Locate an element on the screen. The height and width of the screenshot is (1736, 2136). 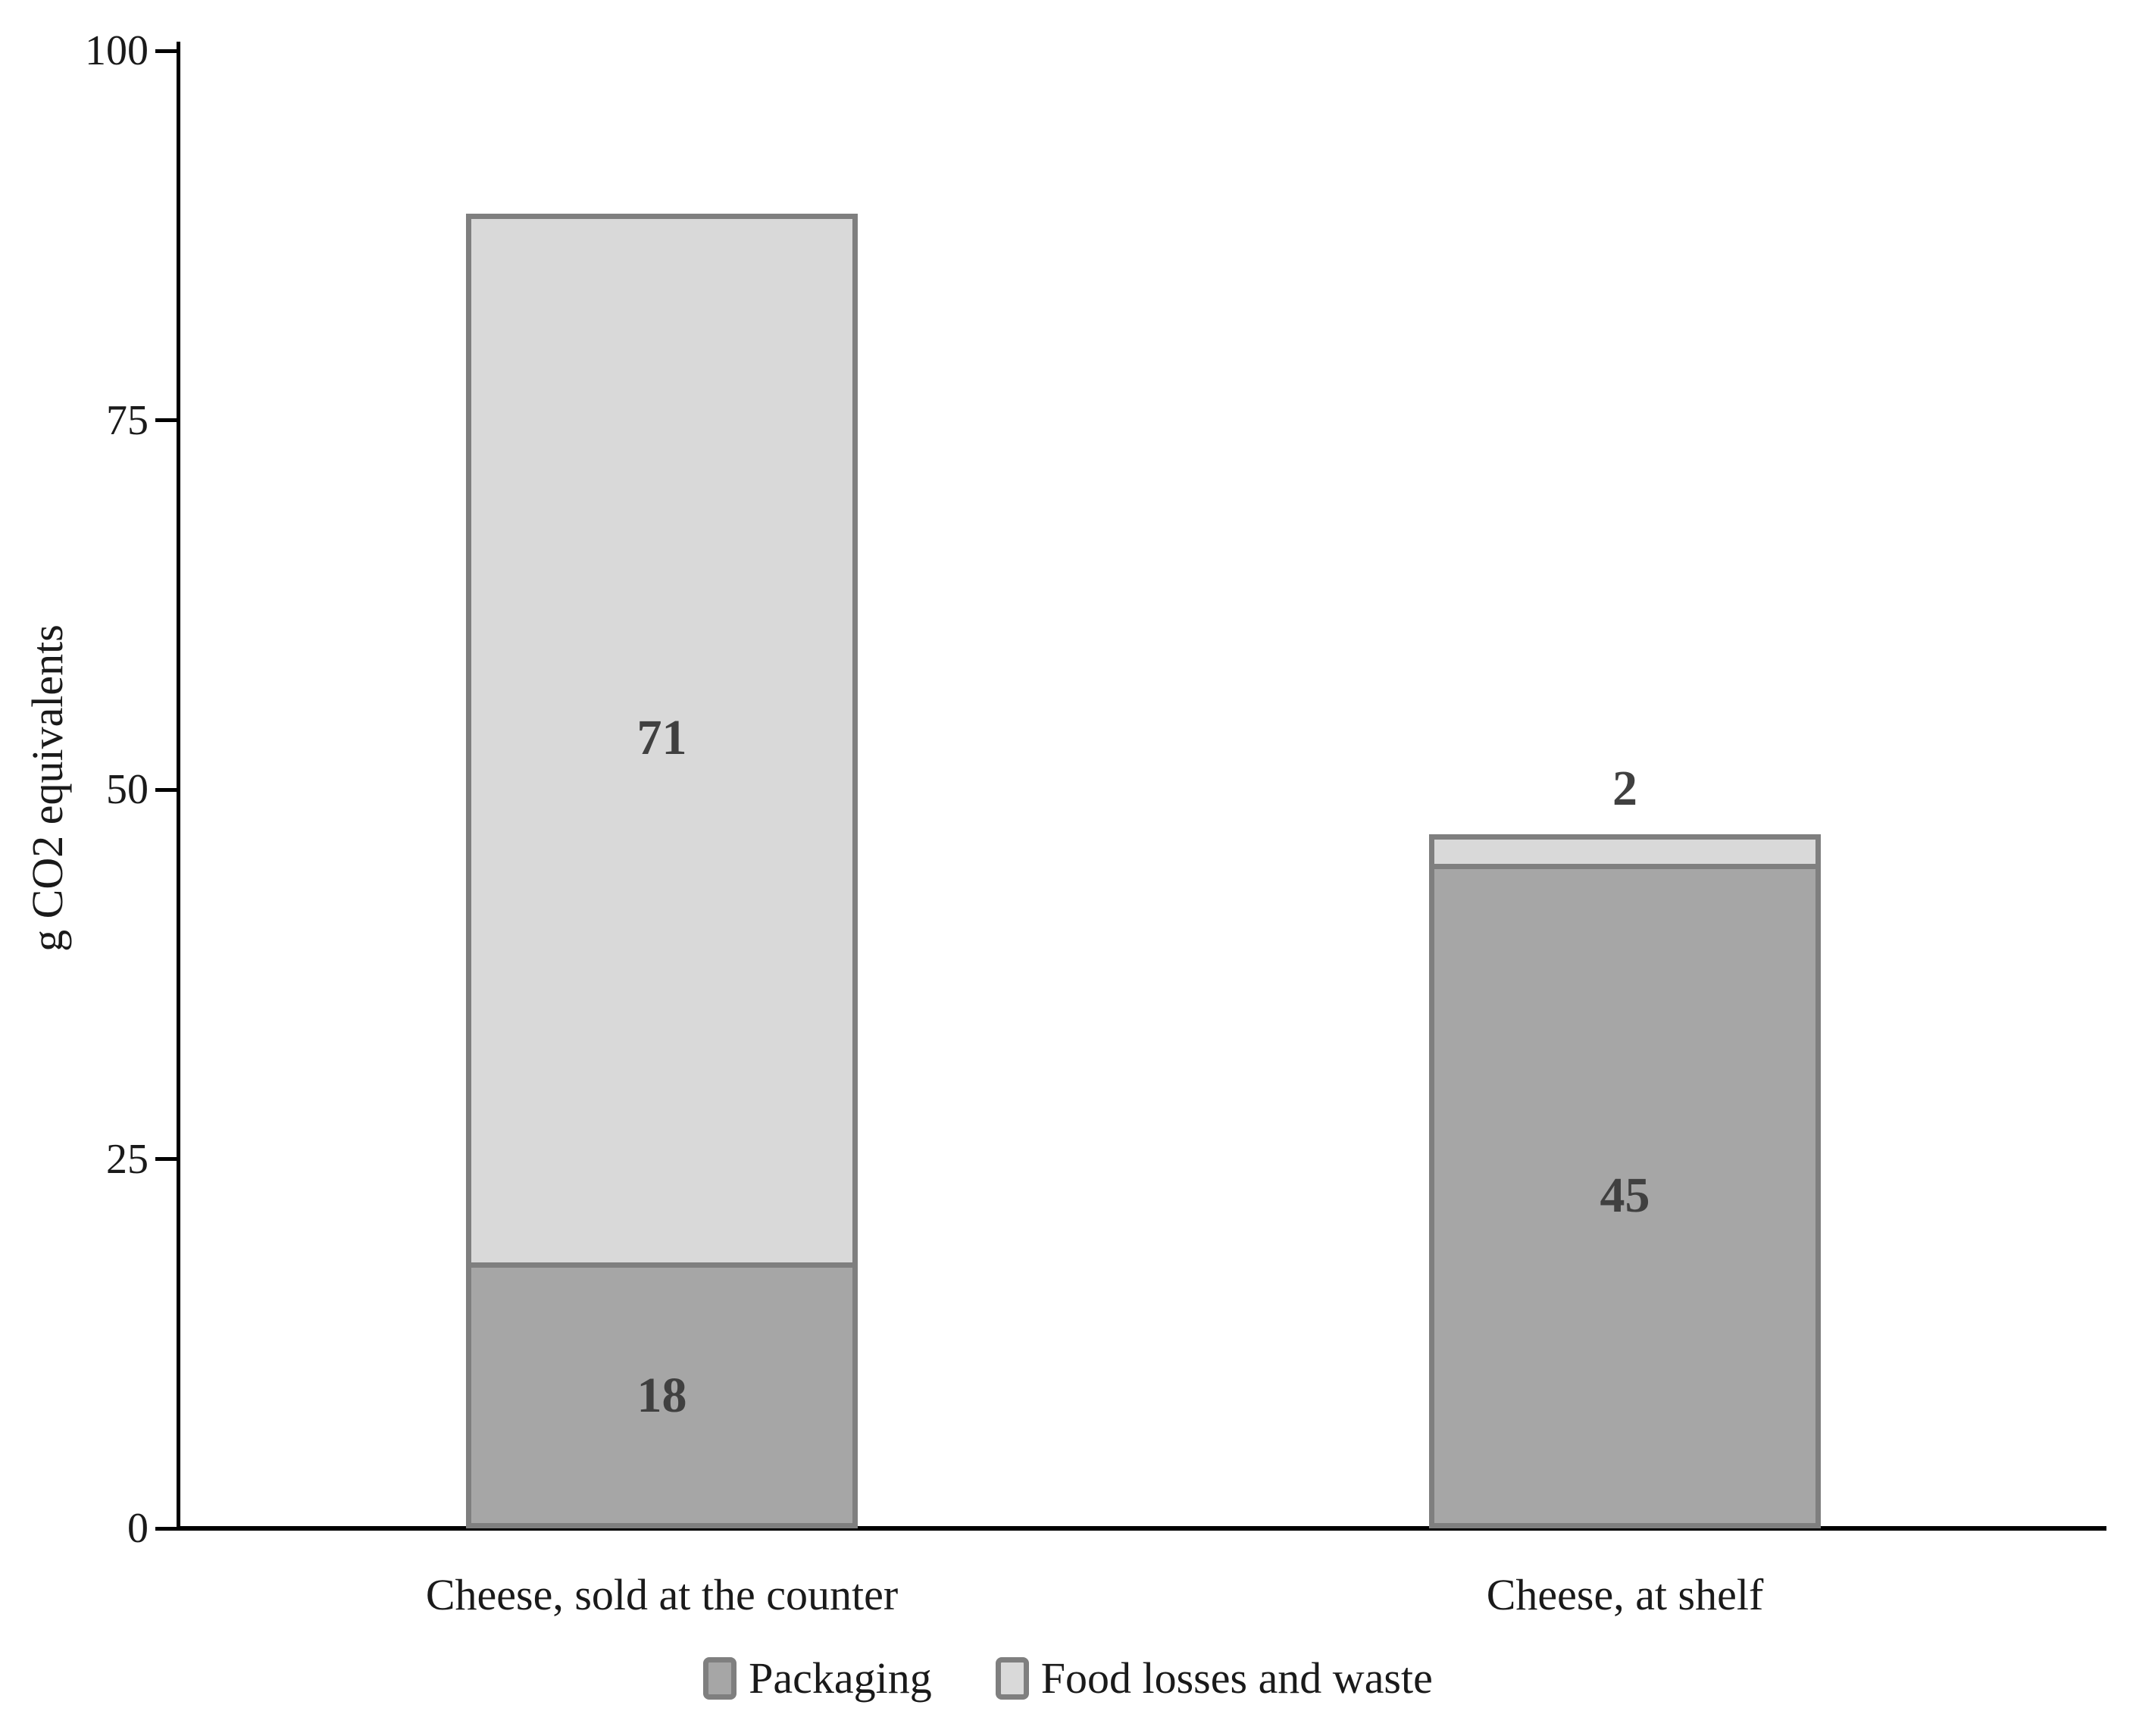
legend-item-food-losses-and-waste: Food losses and waste is located at coordinates (1214, 1678).